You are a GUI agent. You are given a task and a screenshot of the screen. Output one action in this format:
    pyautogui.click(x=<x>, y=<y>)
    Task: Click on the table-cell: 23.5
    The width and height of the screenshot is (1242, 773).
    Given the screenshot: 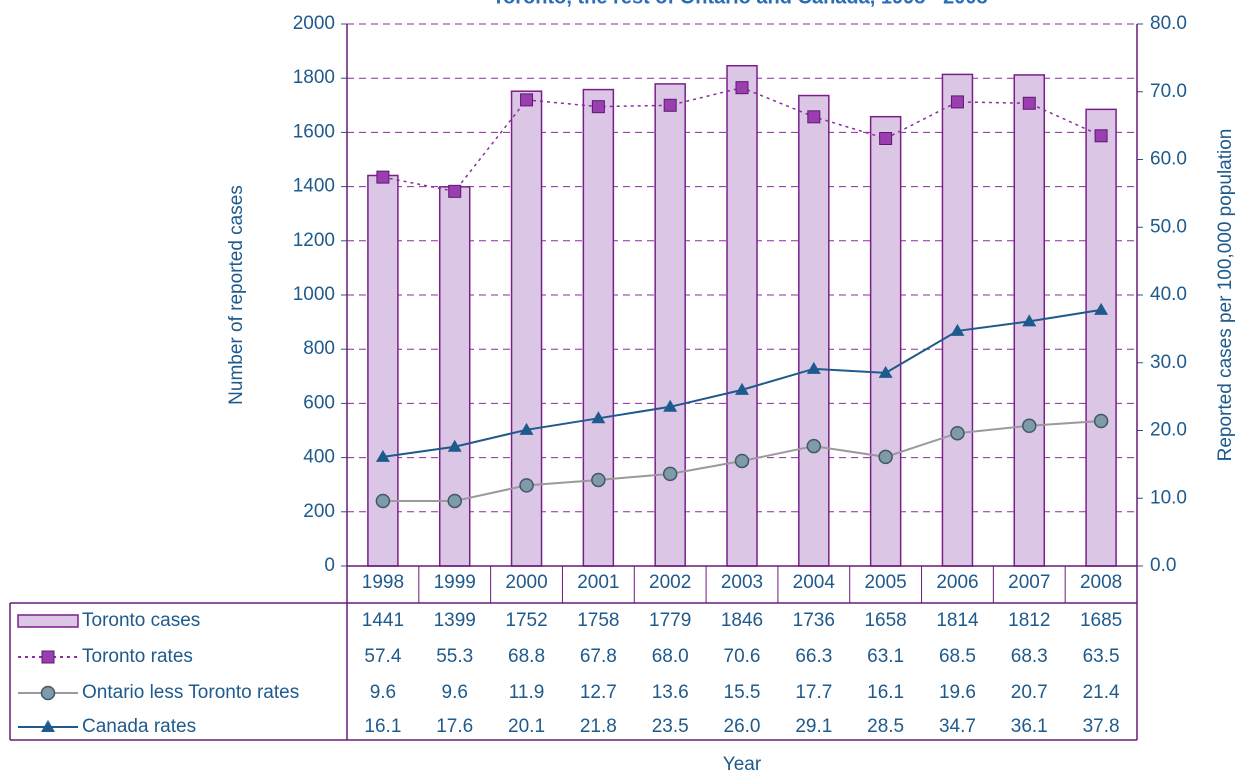 What is the action you would take?
    pyautogui.click(x=670, y=726)
    